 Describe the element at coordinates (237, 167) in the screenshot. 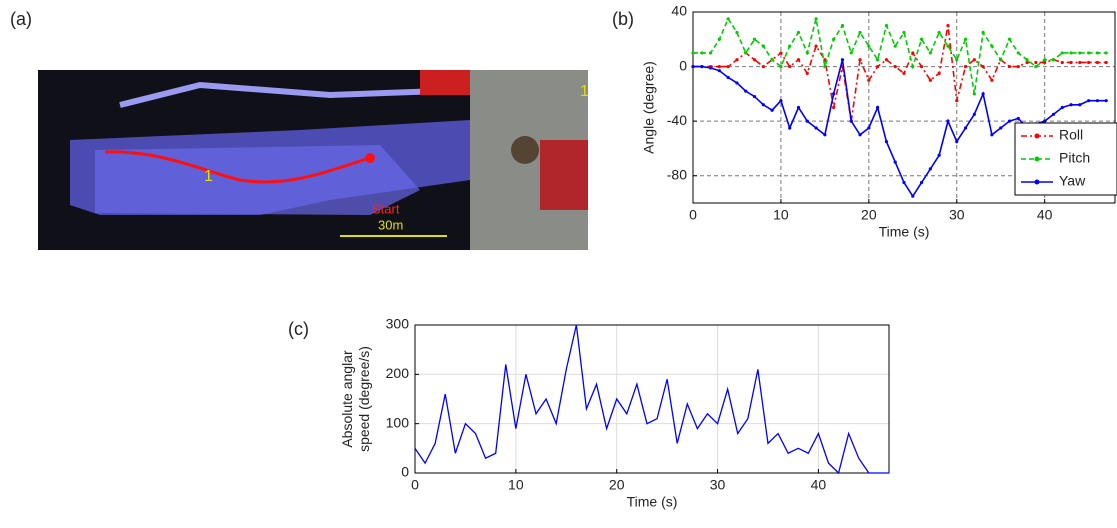

I see `trajectory` at that location.